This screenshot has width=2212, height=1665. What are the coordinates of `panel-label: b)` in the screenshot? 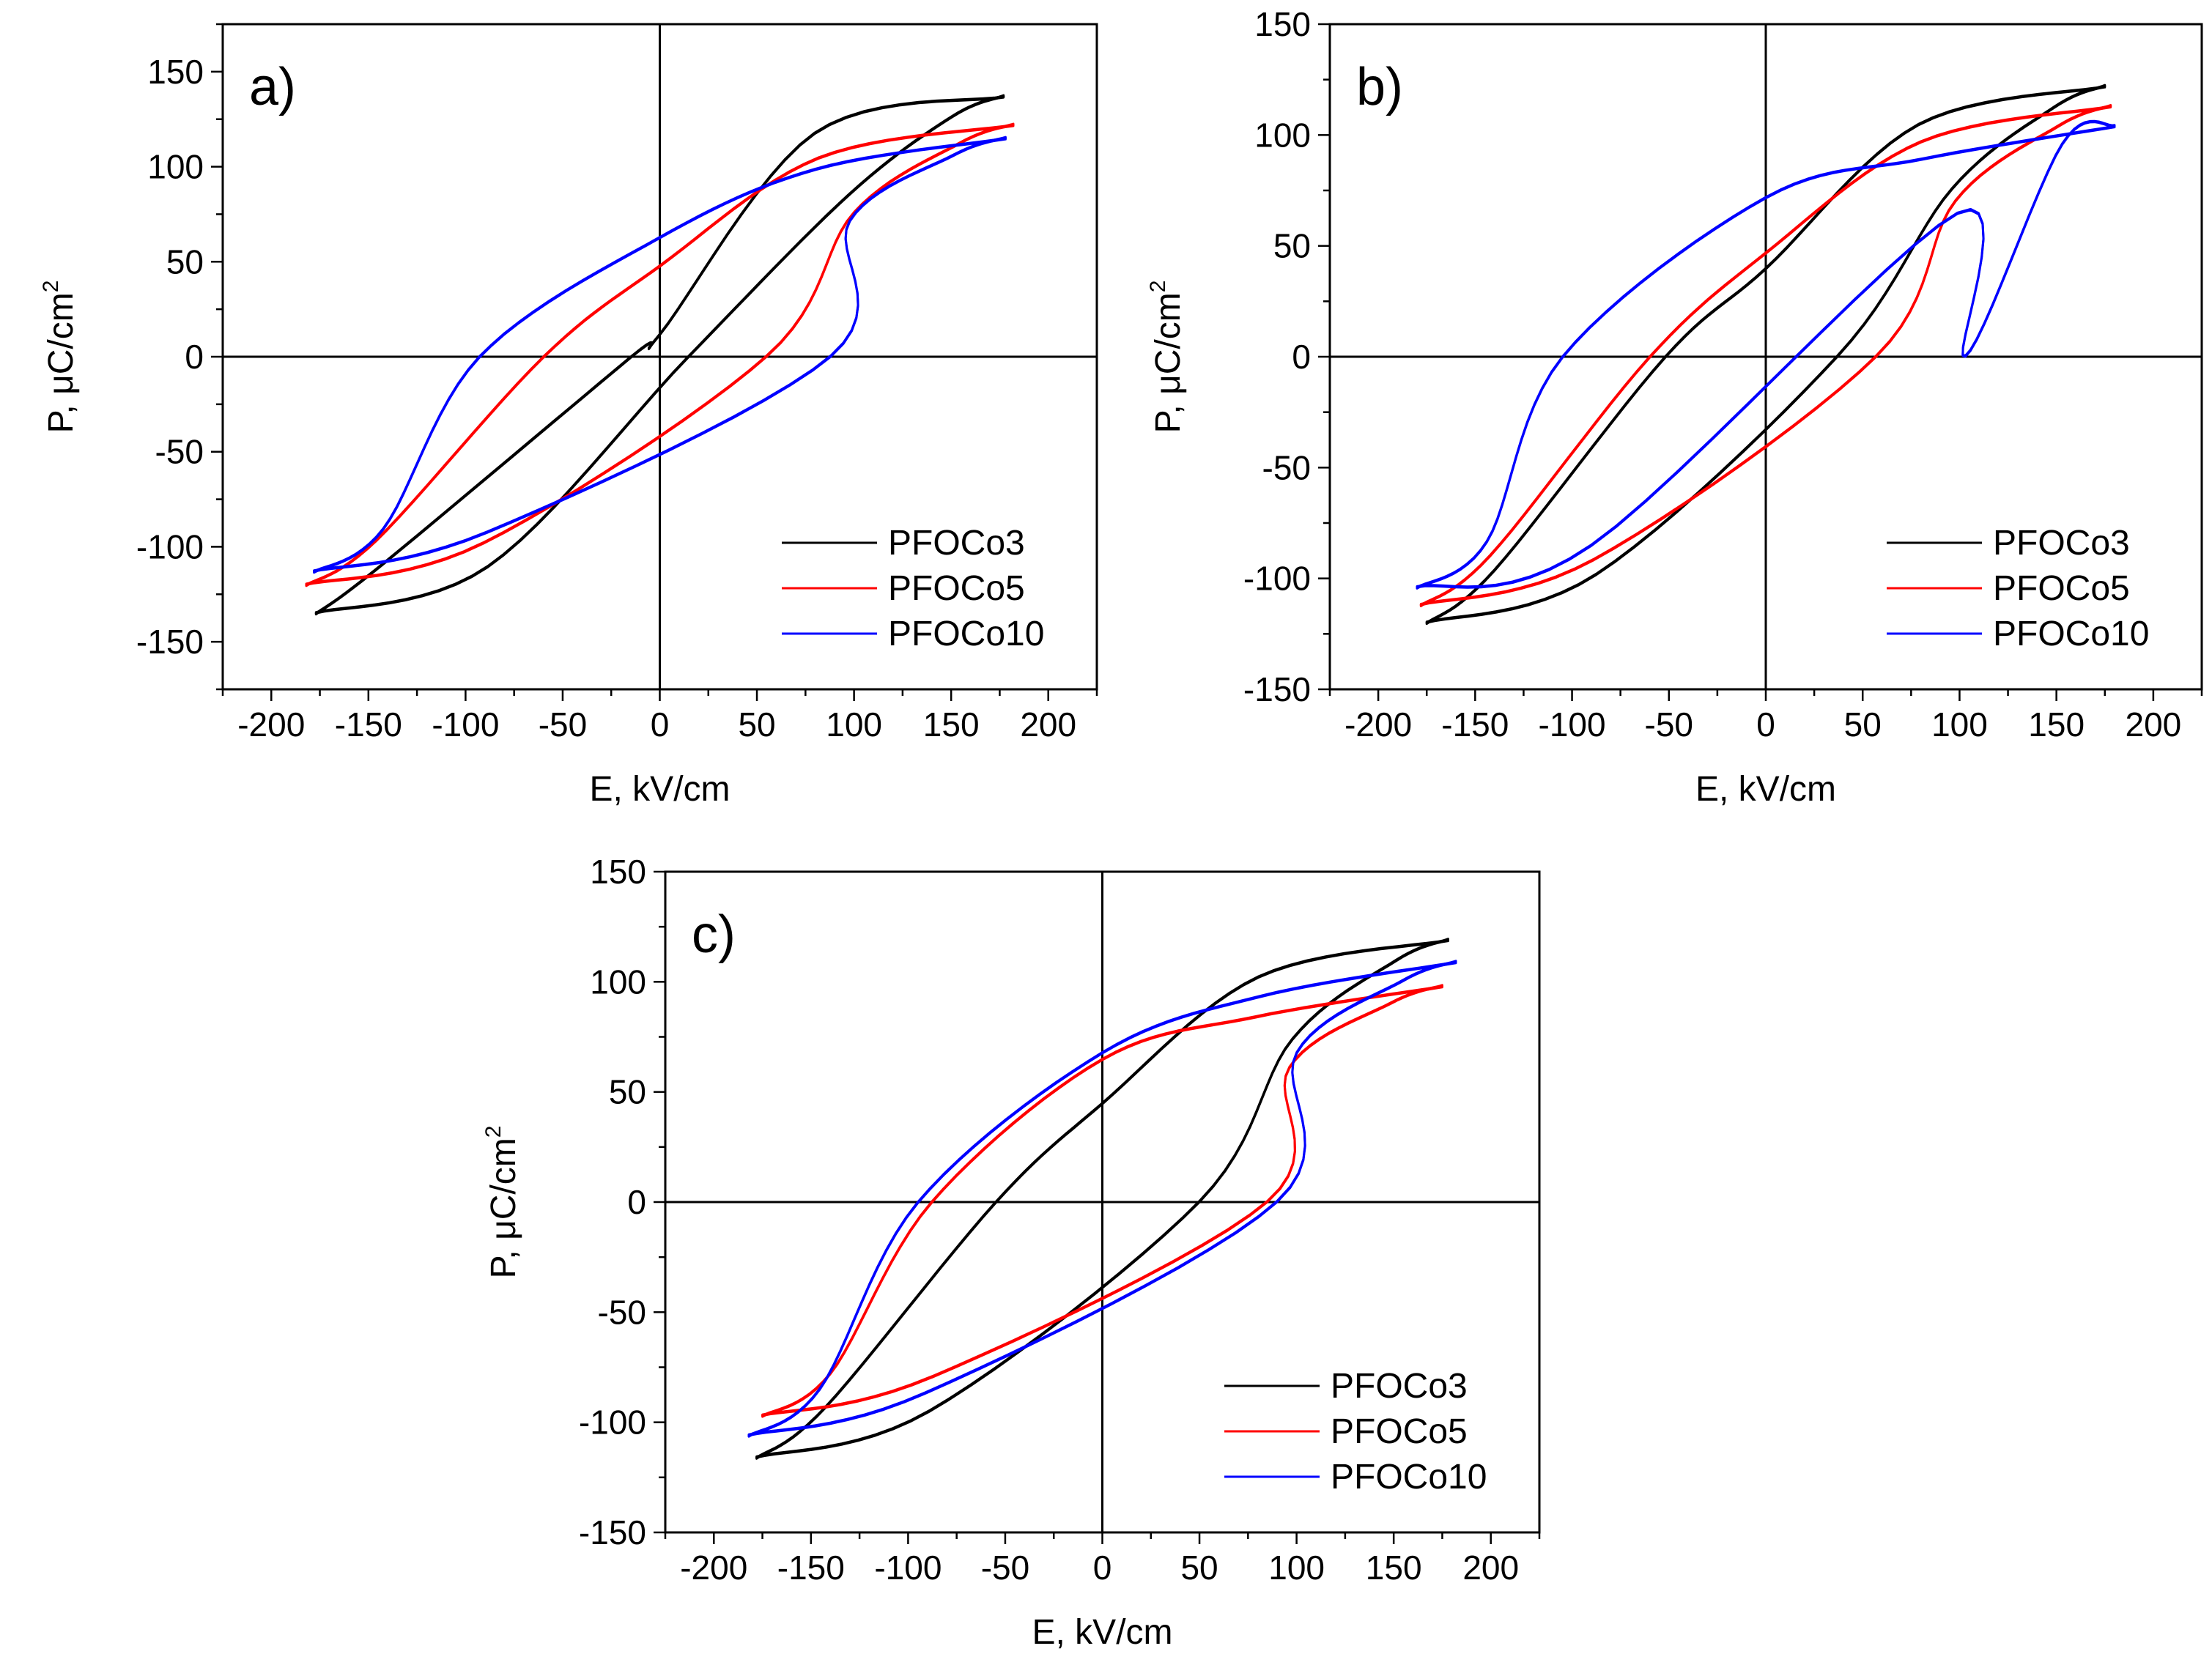 It's located at (1379, 87).